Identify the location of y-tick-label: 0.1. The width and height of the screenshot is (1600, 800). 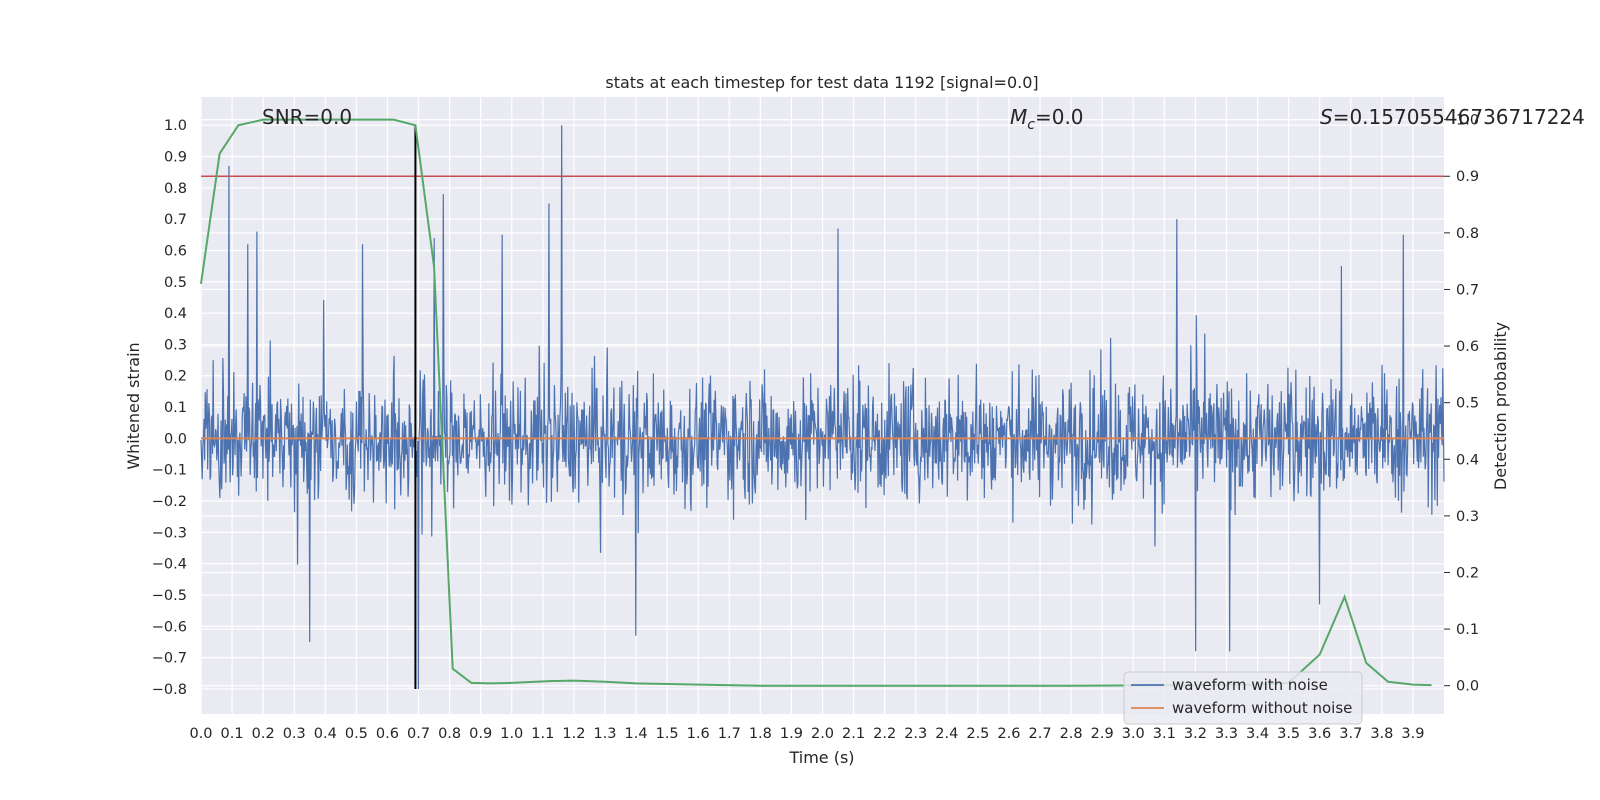
(175, 408).